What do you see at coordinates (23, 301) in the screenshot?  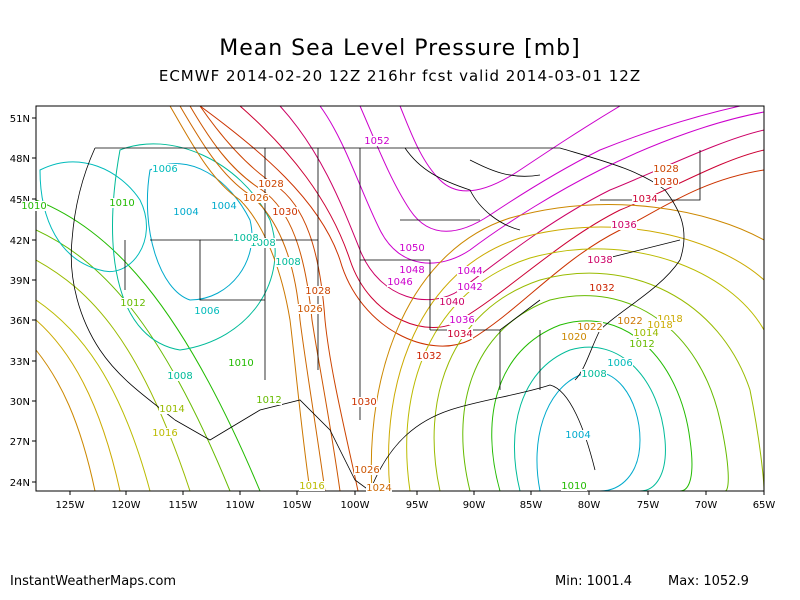 I see `latitude-axis: 51N 48N 45N 42N 39N 36N 33N 30N 27N 24N` at bounding box center [23, 301].